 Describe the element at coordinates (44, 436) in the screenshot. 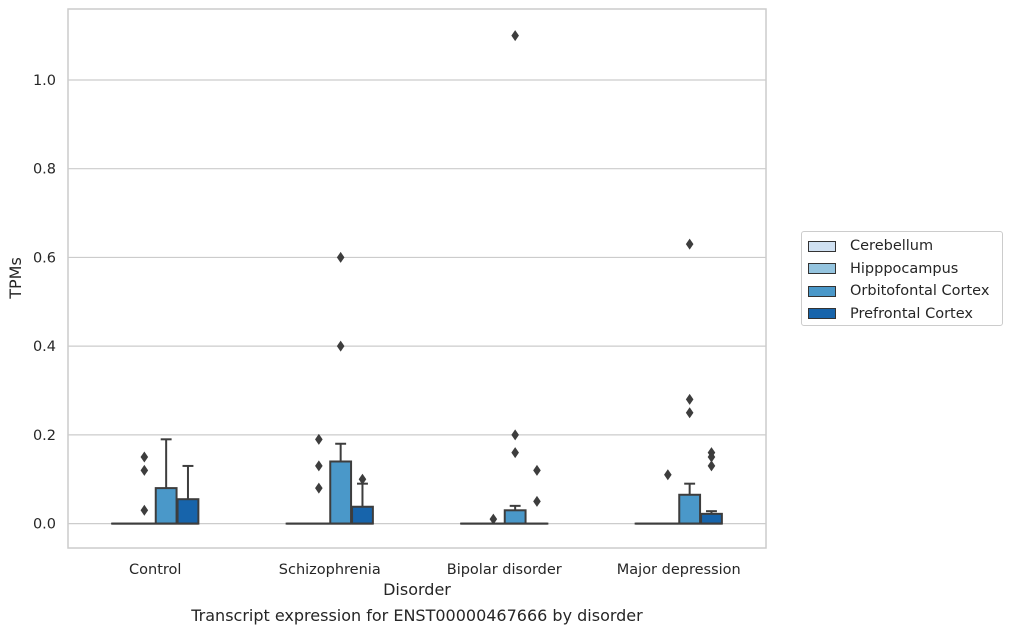

I see `y-tick-label: 0.2` at that location.